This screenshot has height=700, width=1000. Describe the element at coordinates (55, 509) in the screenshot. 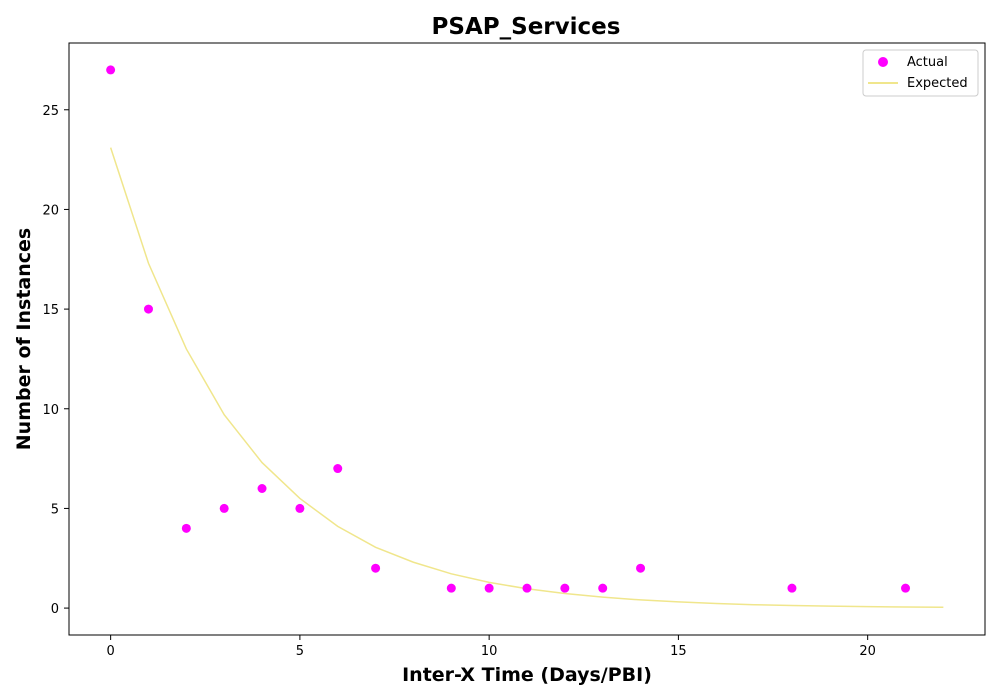

I see `y-tick-label: 5` at that location.